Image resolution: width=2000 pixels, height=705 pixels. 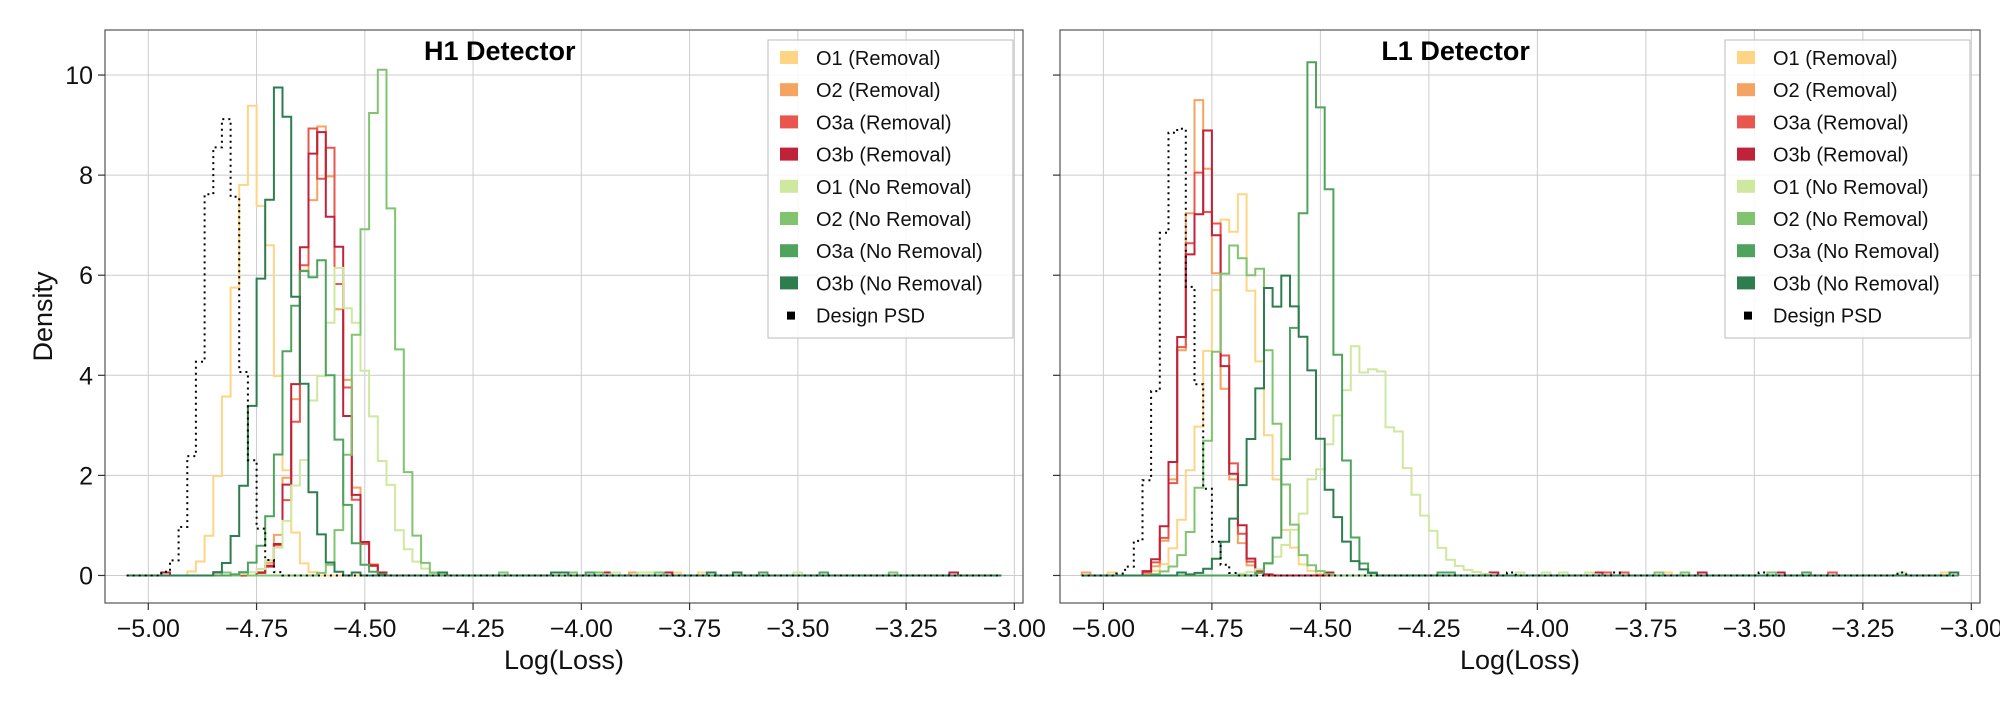 I want to click on y-tick-label: 0, so click(x=86, y=576).